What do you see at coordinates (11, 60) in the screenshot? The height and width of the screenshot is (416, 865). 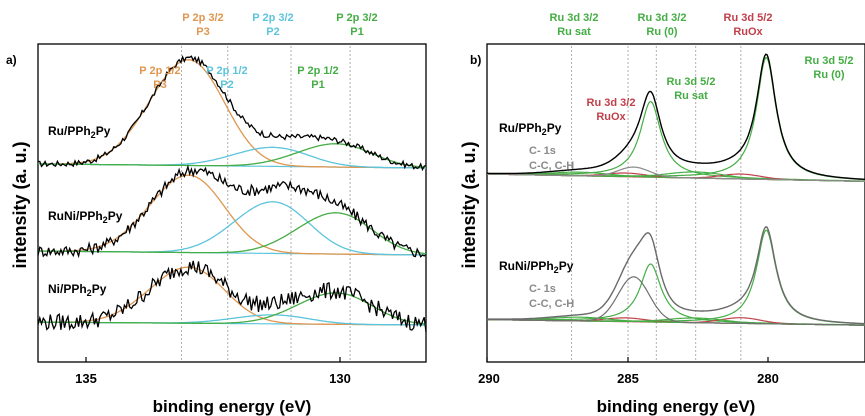 I see `panel-a-letter: a)` at bounding box center [11, 60].